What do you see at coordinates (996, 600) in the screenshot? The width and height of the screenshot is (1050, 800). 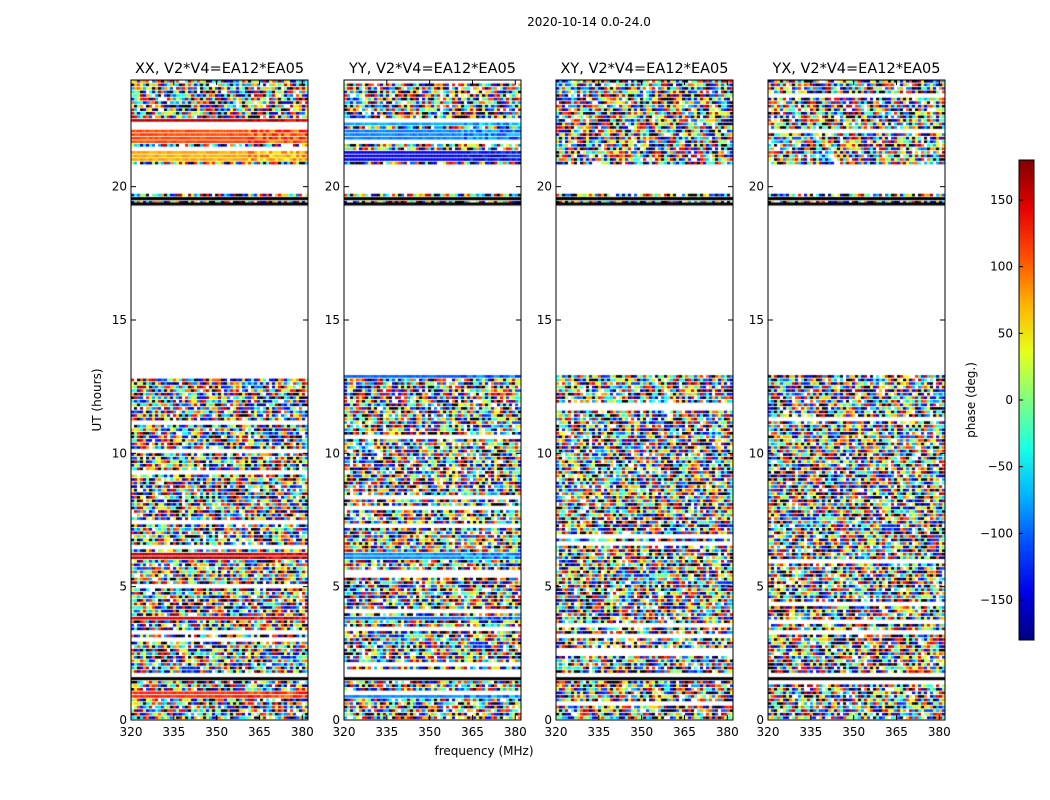 I see `colorbar-tick-label: −150` at bounding box center [996, 600].